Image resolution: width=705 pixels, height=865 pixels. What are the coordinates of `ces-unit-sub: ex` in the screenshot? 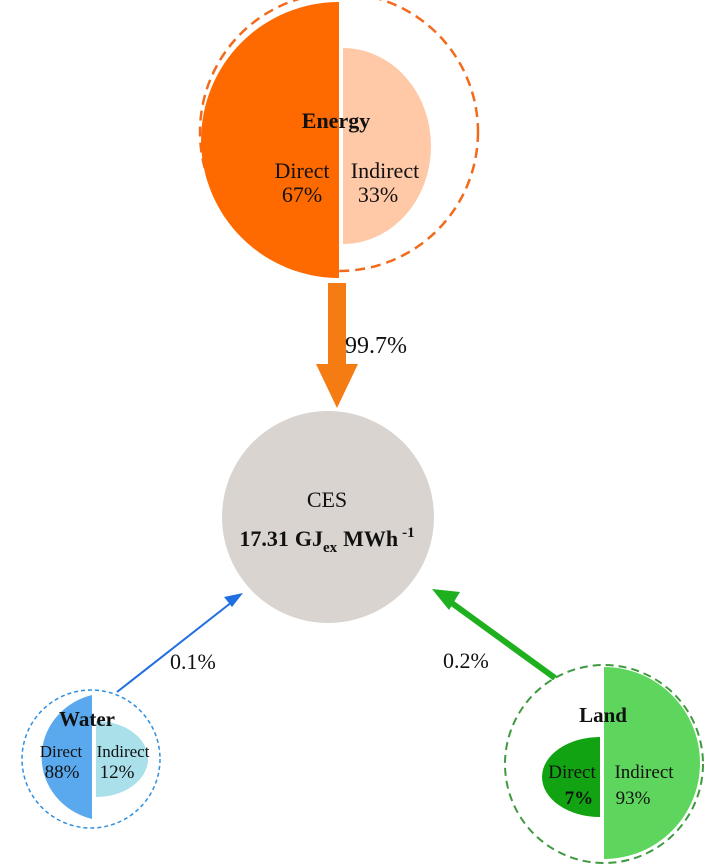 It's located at (330, 548).